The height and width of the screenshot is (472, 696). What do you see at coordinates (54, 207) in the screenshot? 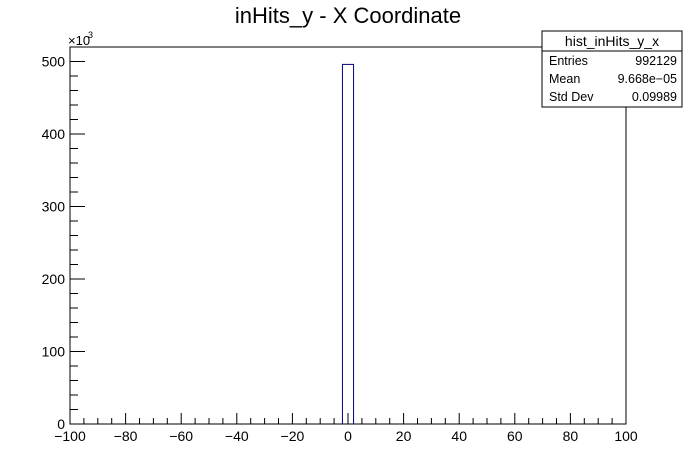
I see `y-tick-label: 300` at bounding box center [54, 207].